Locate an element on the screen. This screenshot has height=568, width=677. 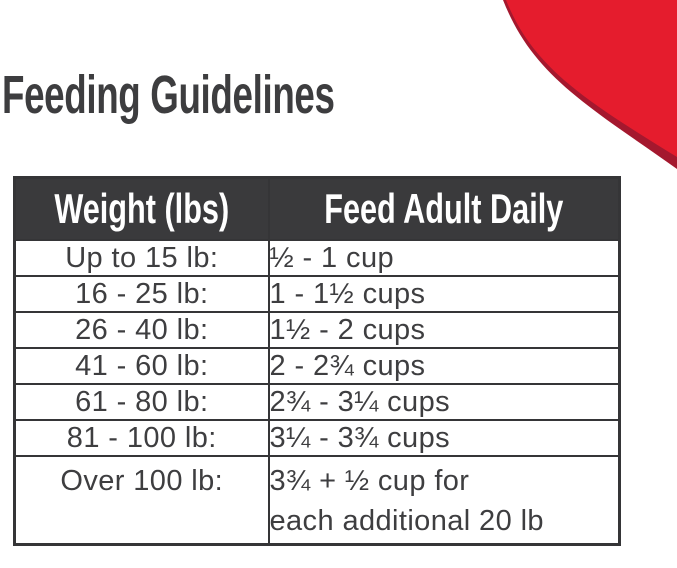
weight-cell: 41 - 60 lb: is located at coordinates (141, 366).